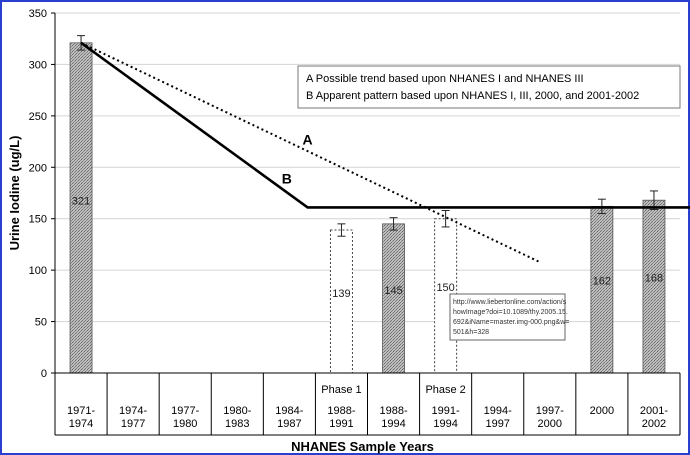 This screenshot has width=690, height=455. What do you see at coordinates (308, 140) in the screenshot?
I see `trend-label-A: A` at bounding box center [308, 140].